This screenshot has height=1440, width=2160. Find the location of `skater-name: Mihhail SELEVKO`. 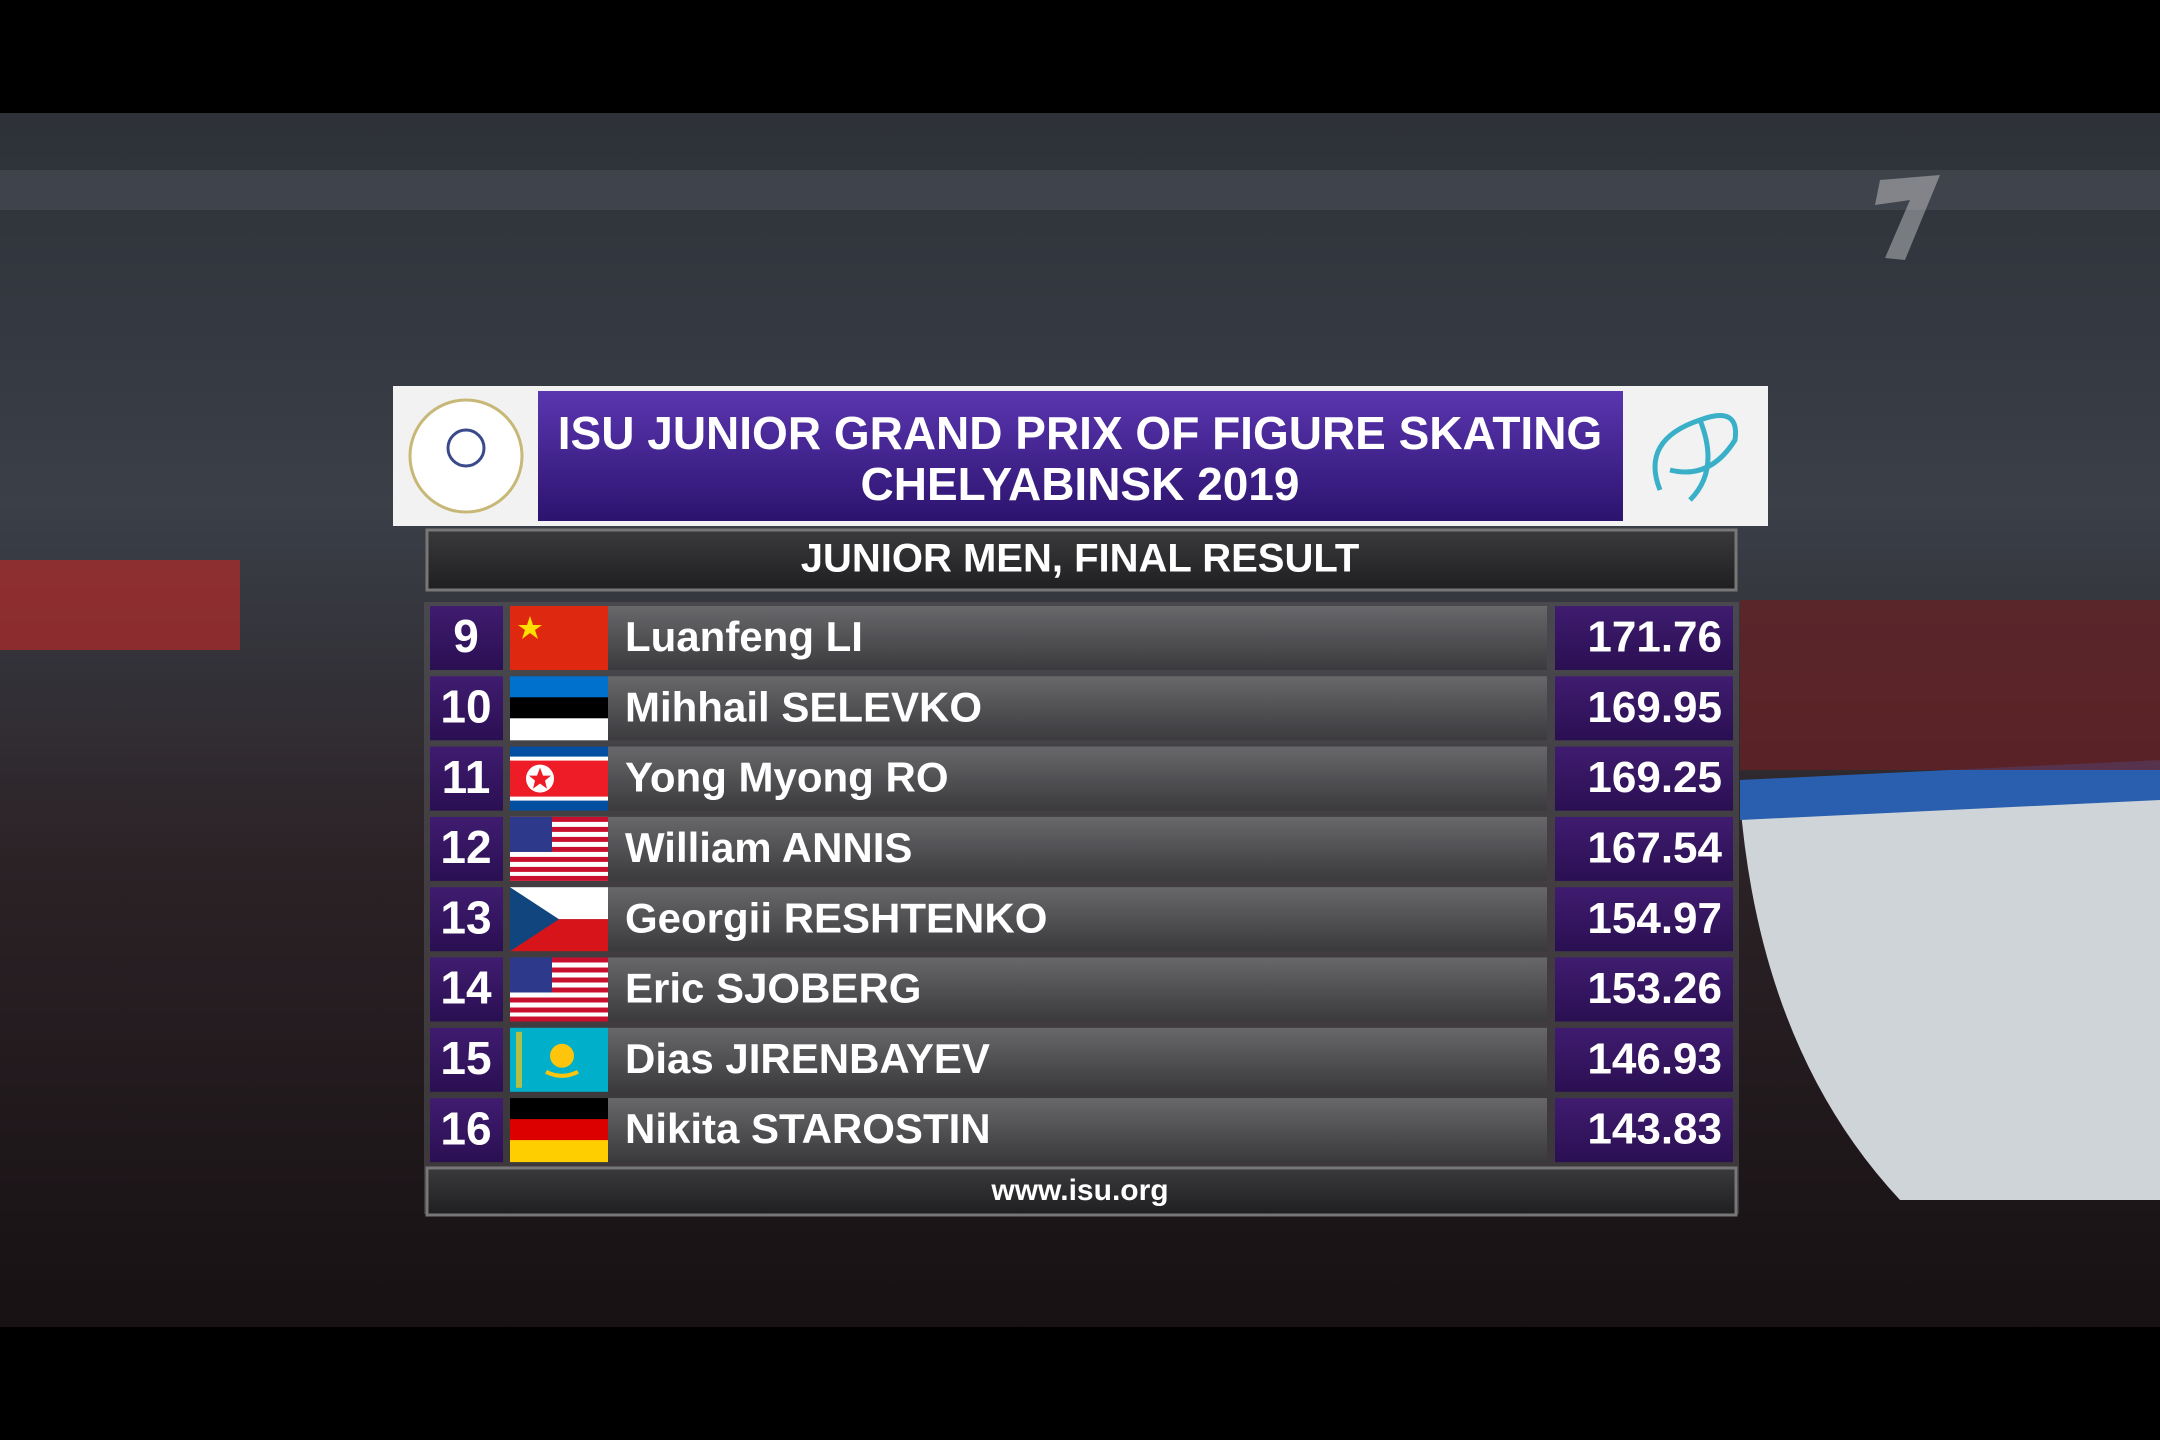

skater-name: Mihhail SELEVKO is located at coordinates (803, 706).